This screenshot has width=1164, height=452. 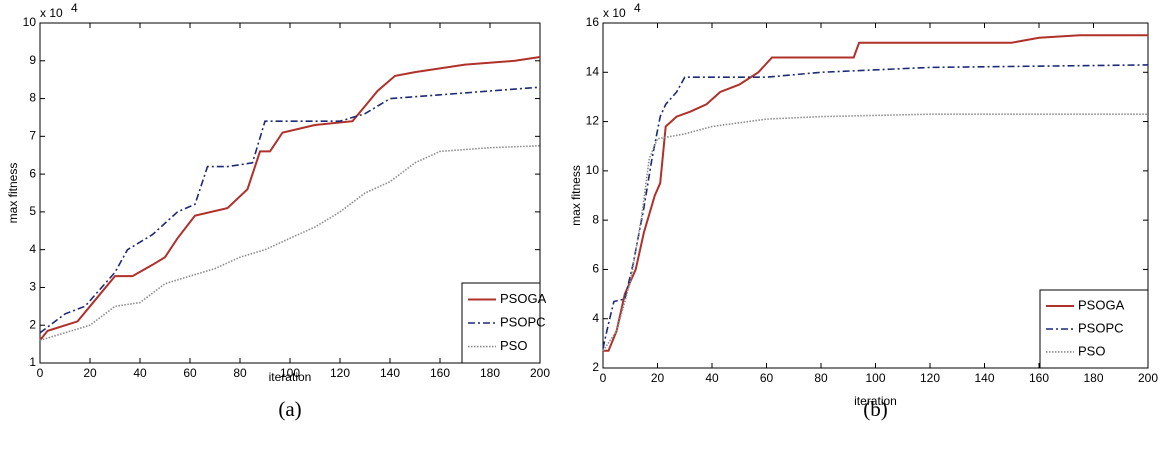 I want to click on y-tick-label: 3, so click(x=32, y=287).